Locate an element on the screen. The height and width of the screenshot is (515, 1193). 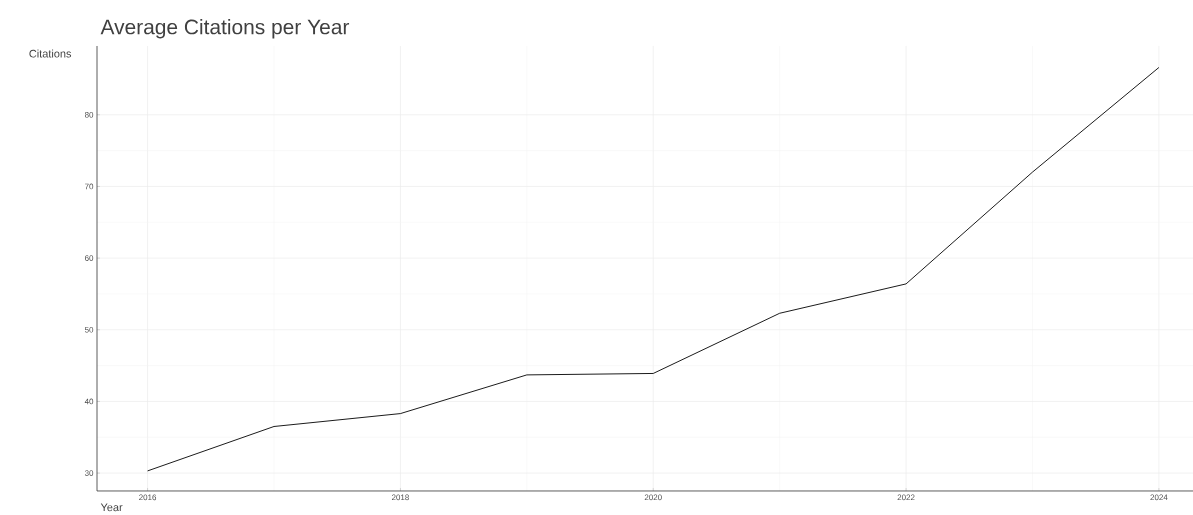
x-axis-title: Year is located at coordinates (111, 507).